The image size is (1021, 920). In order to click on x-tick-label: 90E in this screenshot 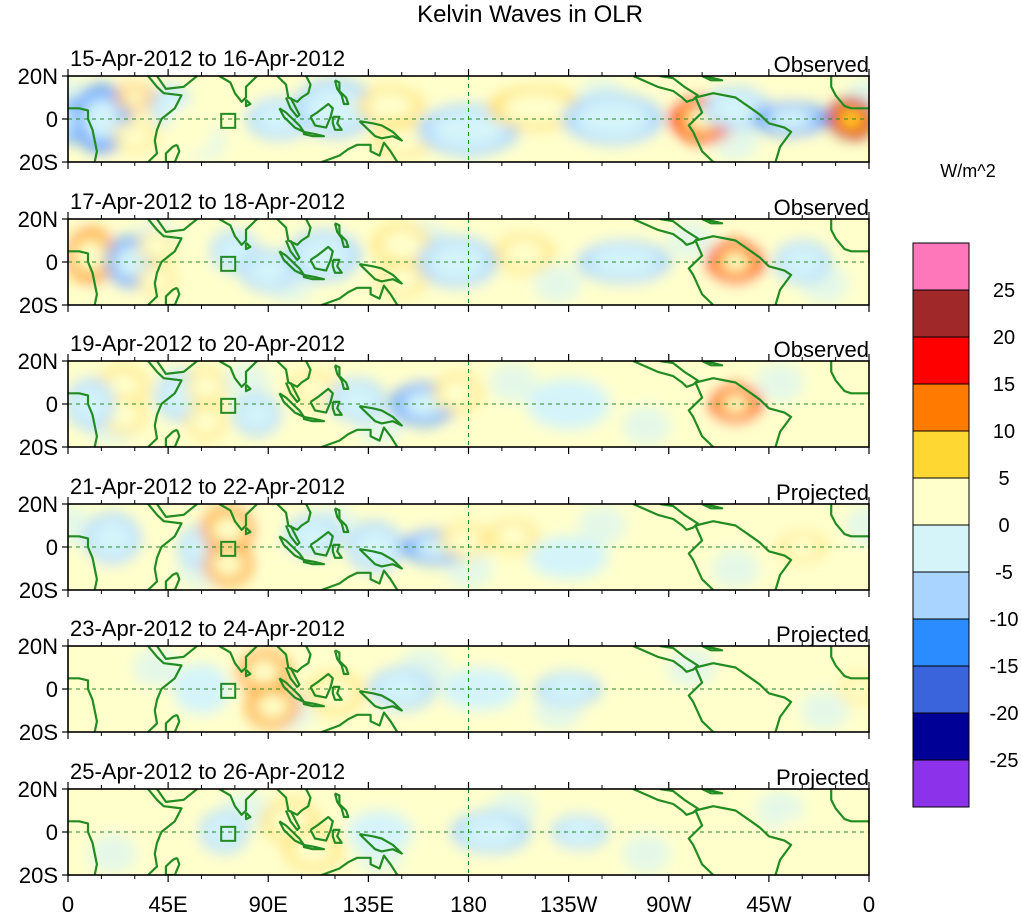, I will do `click(268, 904)`.